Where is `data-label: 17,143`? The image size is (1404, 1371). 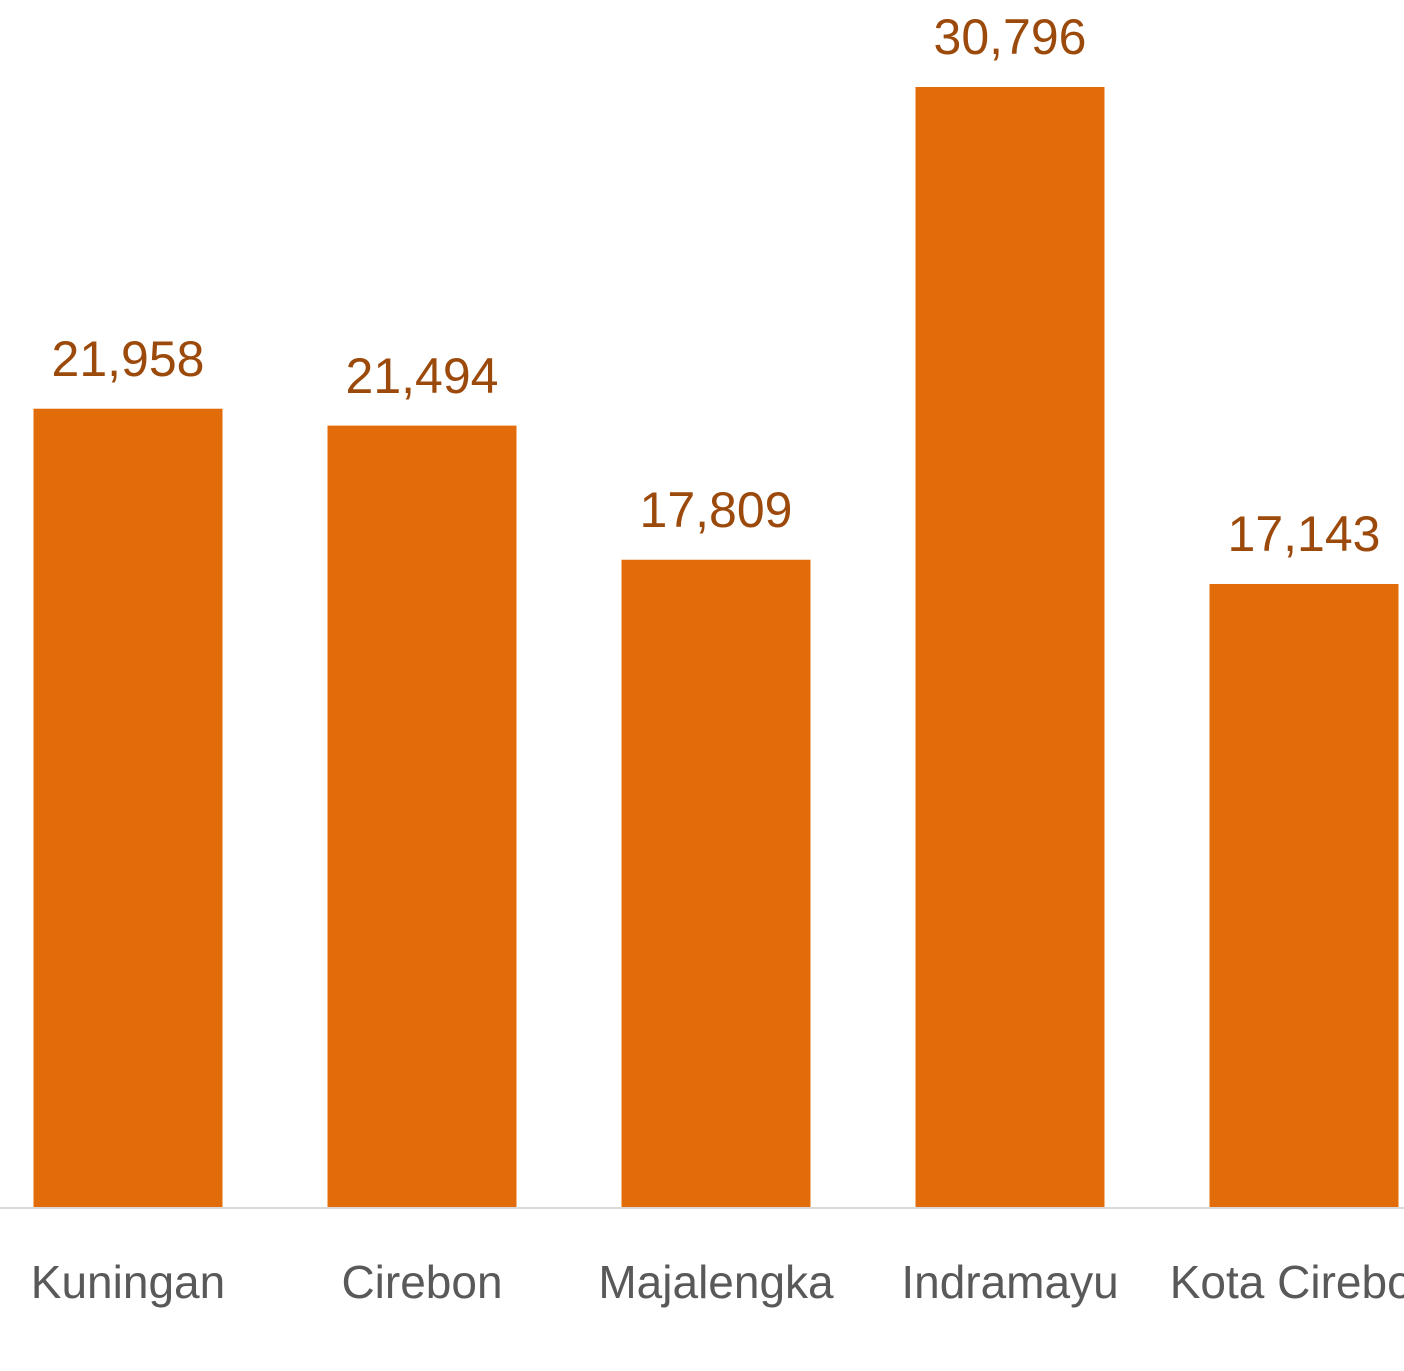
data-label: 17,143 is located at coordinates (1304, 534).